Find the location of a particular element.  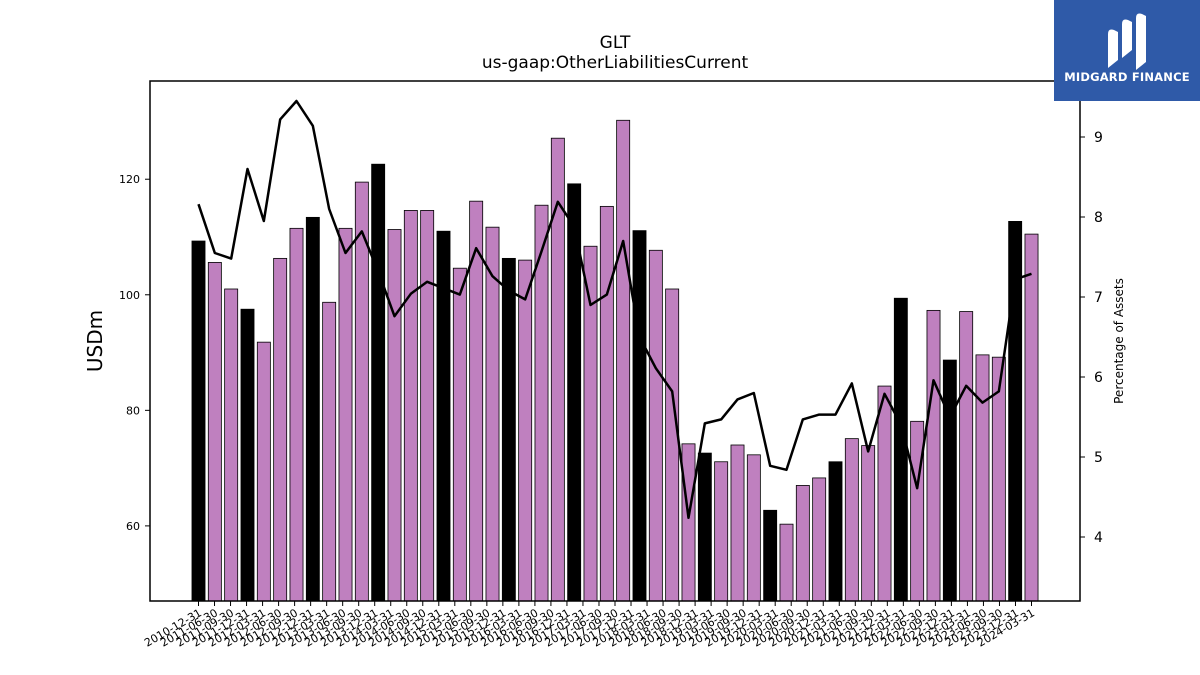

midgard-finance-logo: MIDGARD FINANCE is located at coordinates (1127, 50).